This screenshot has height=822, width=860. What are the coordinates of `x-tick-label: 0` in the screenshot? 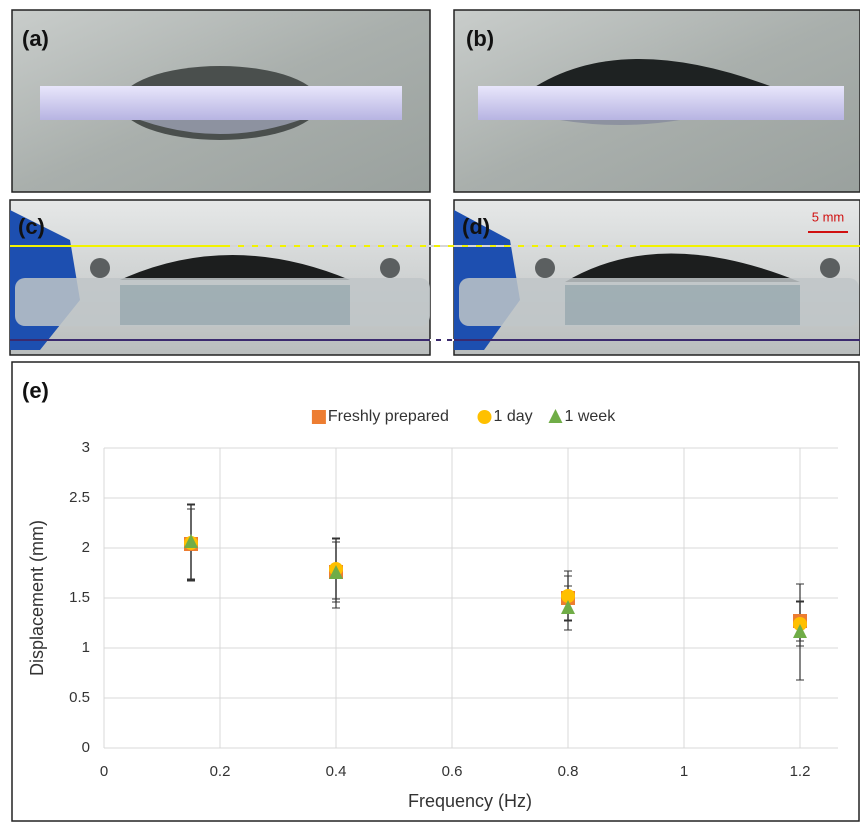 It's located at (104, 771).